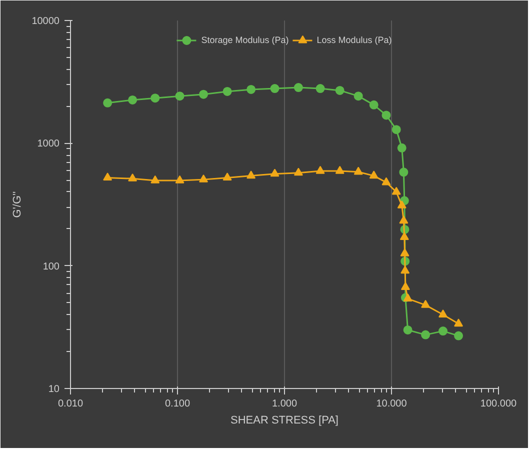 The height and width of the screenshot is (452, 532). What do you see at coordinates (499, 404) in the screenshot?
I see `x-tick-label: 100.000` at bounding box center [499, 404].